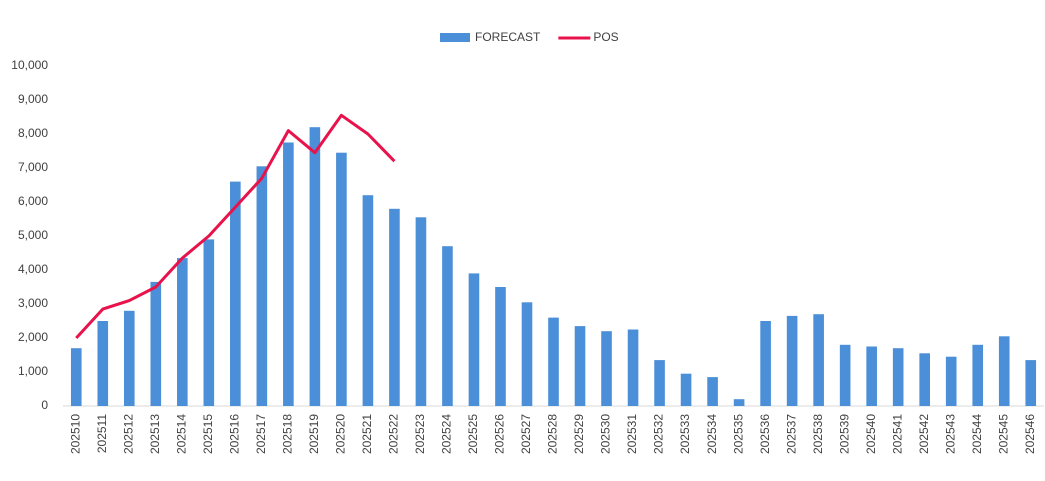 The width and height of the screenshot is (1045, 481). I want to click on x-tick-label: 202514, so click(181, 434).